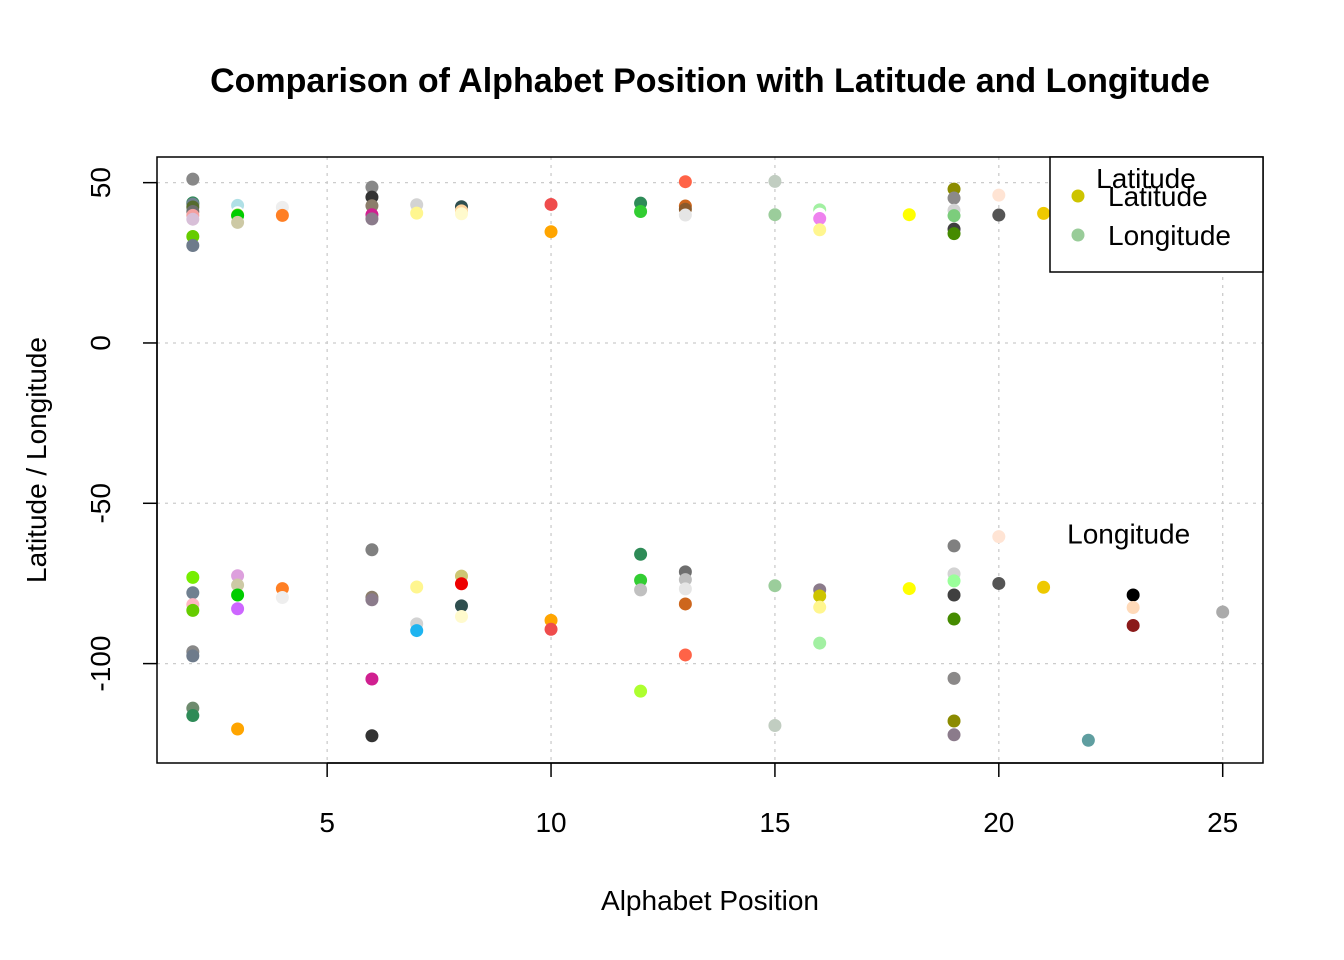 This screenshot has width=1344, height=960. What do you see at coordinates (1078, 196) in the screenshot?
I see `legend-marker-latitude` at bounding box center [1078, 196].